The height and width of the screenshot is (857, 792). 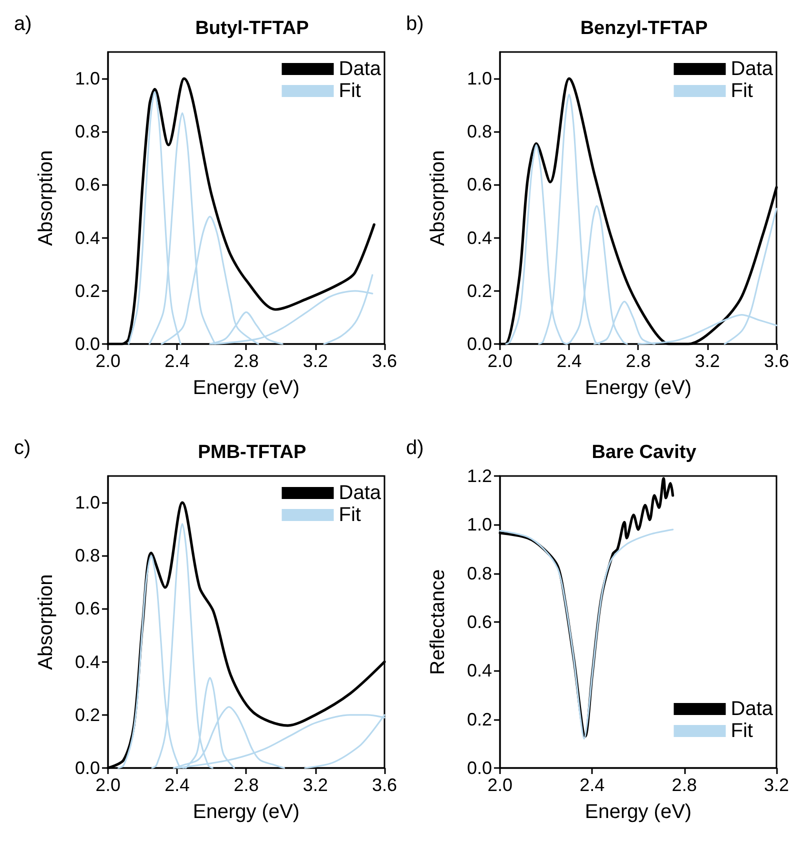 I want to click on y-axis-title: Reflectance, so click(x=438, y=622).